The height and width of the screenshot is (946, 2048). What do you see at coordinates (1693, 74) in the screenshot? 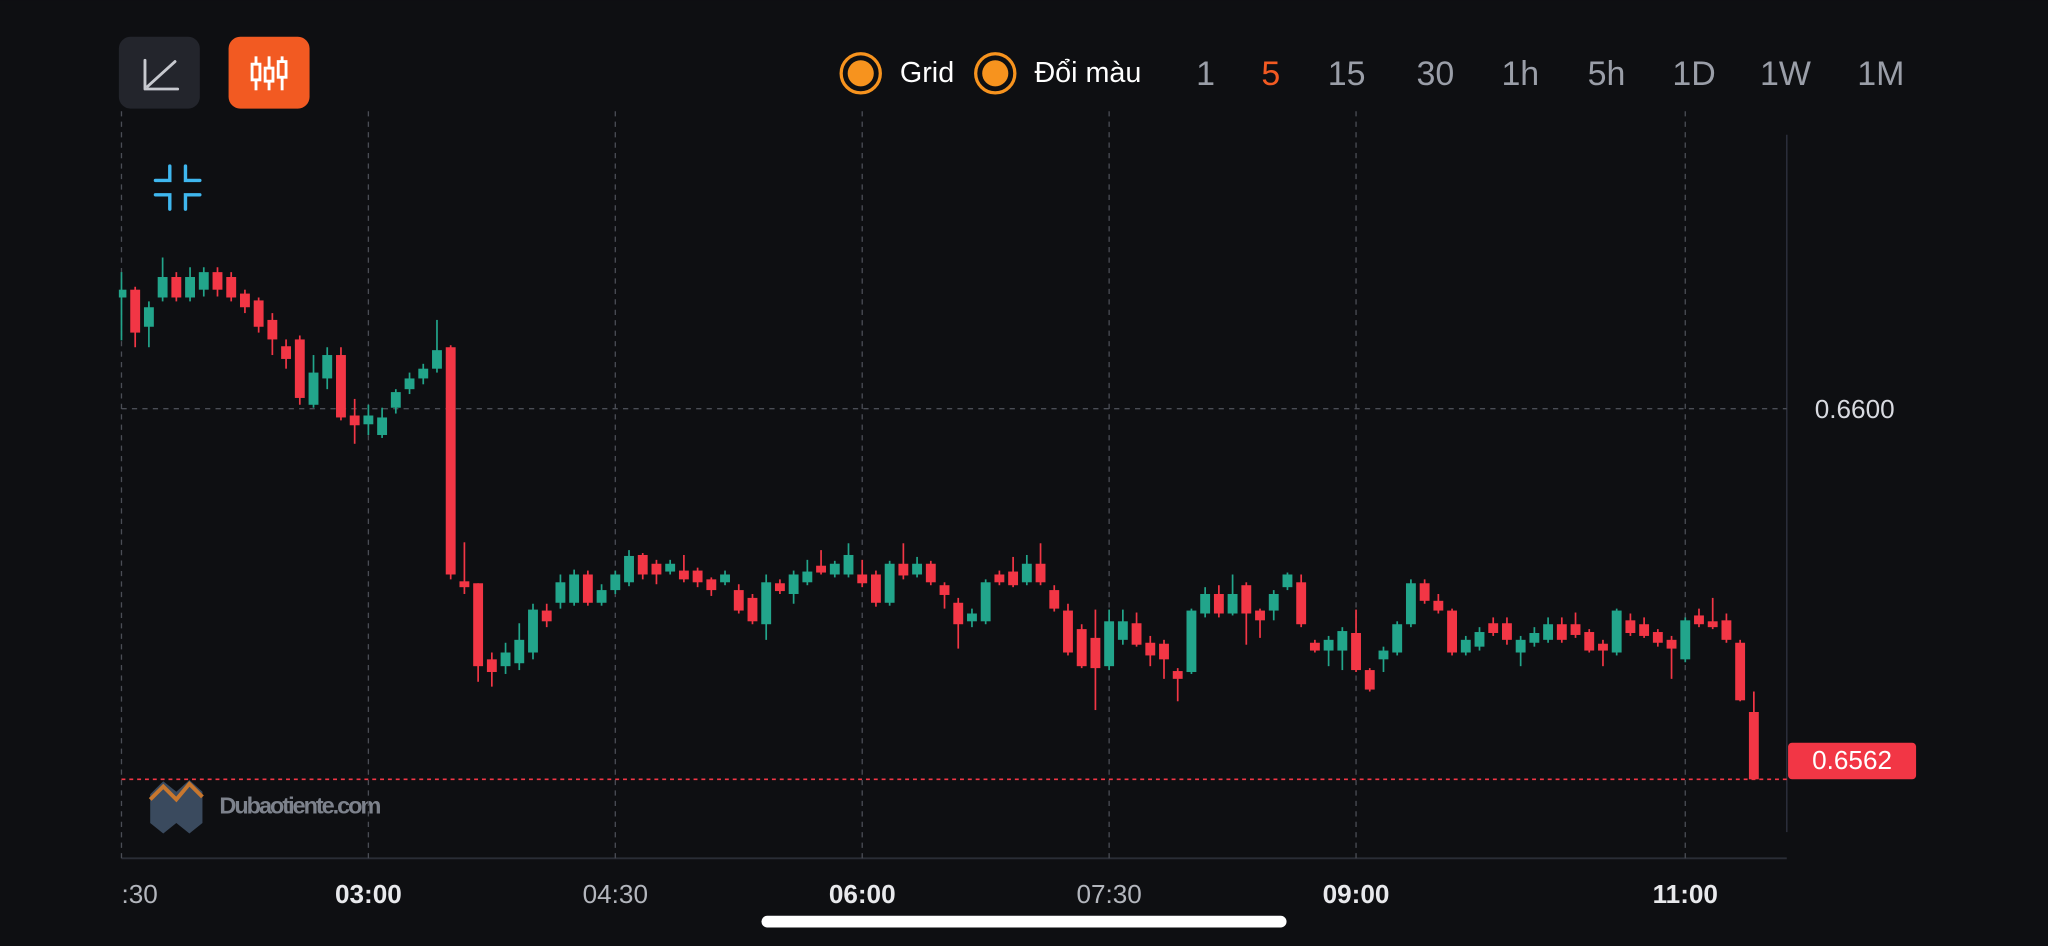
I see `timeframe: 1D` at bounding box center [1693, 74].